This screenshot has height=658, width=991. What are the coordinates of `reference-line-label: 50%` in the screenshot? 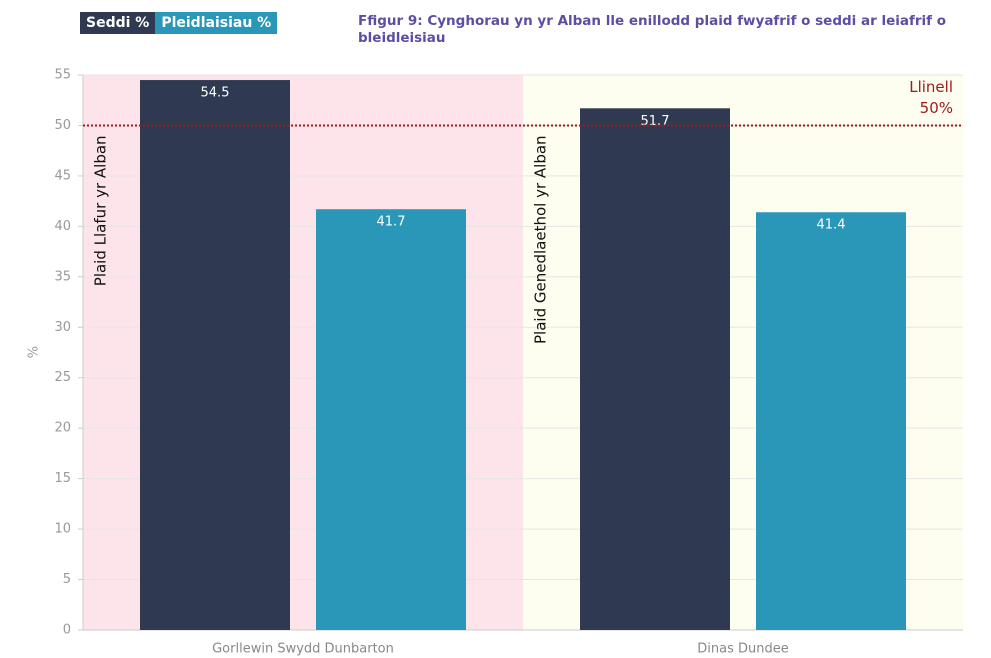 It's located at (936, 108).